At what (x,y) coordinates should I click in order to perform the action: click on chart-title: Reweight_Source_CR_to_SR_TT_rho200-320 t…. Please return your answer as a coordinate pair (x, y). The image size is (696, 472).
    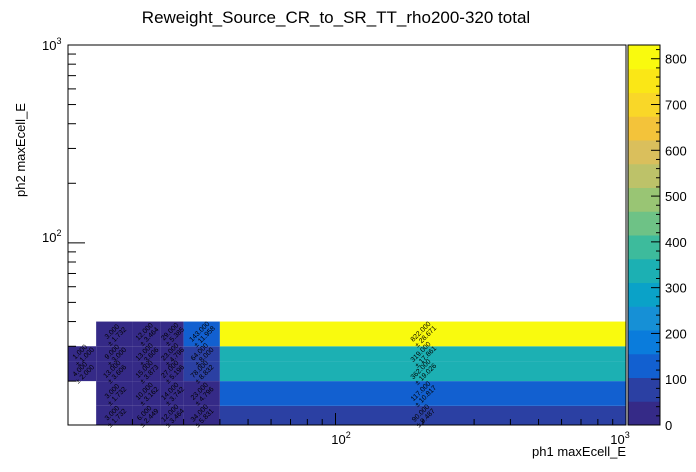
    Looking at the image, I should click on (336, 17).